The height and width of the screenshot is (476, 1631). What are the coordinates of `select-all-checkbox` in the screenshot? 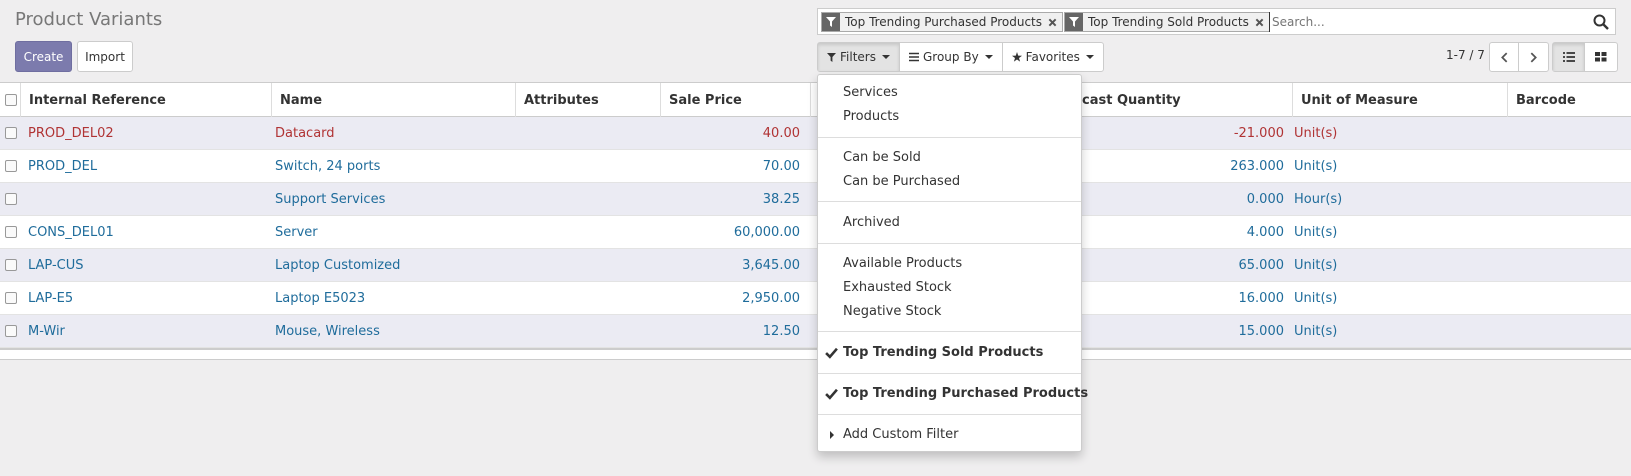 It's located at (11, 100).